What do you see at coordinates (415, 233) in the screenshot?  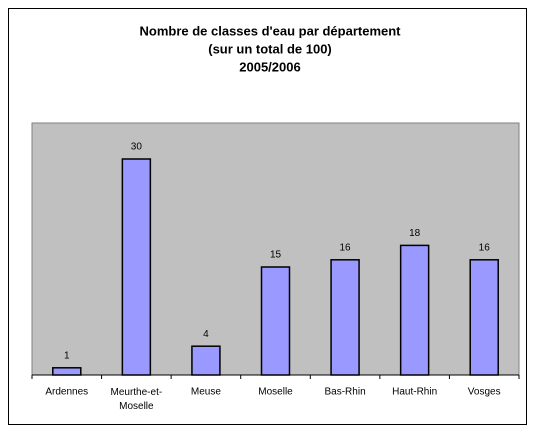 I see `value-label: 18` at bounding box center [415, 233].